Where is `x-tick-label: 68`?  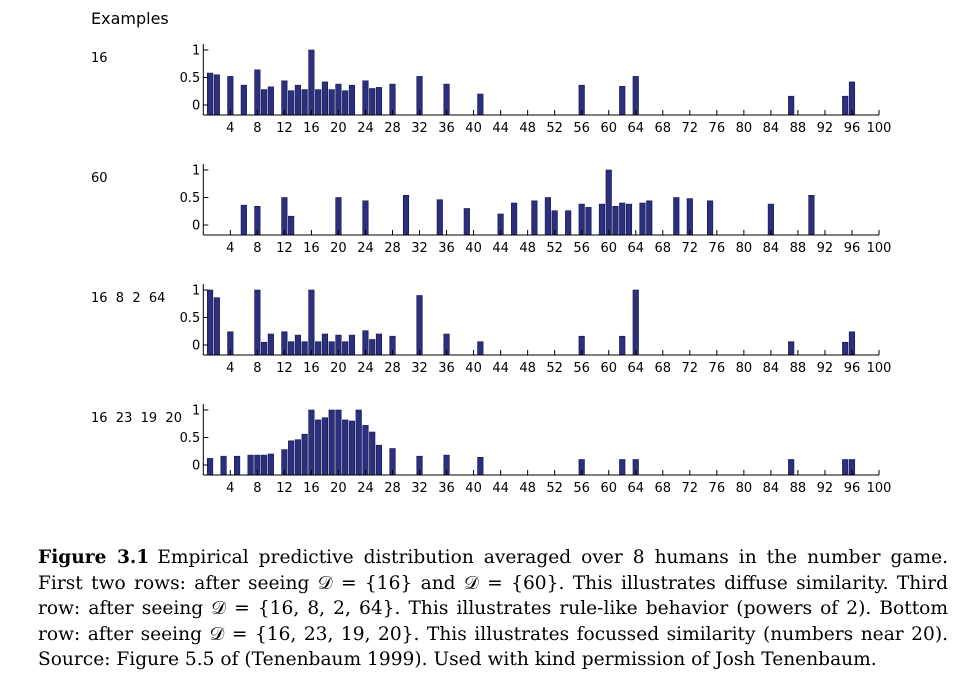
x-tick-label: 68 is located at coordinates (663, 248).